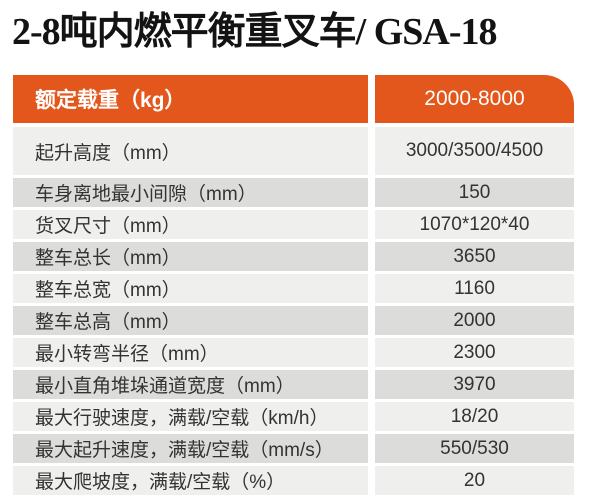  I want to click on table-row: 车身离地最小间隙（mm） 150, so click(293, 192).